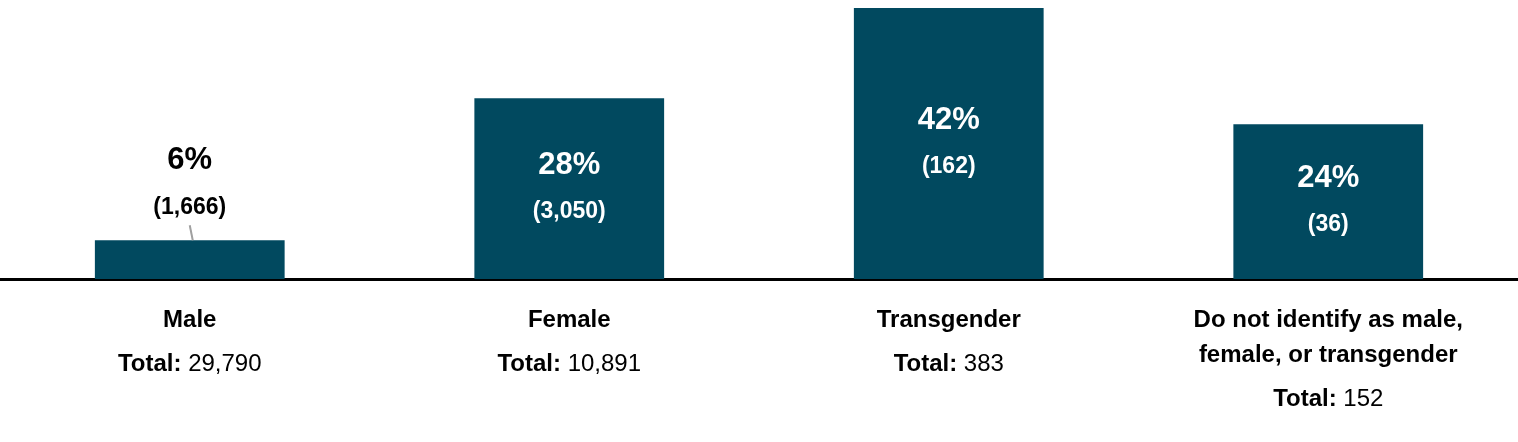 The height and width of the screenshot is (442, 1518). I want to click on annotation: (3,050), so click(569, 210).